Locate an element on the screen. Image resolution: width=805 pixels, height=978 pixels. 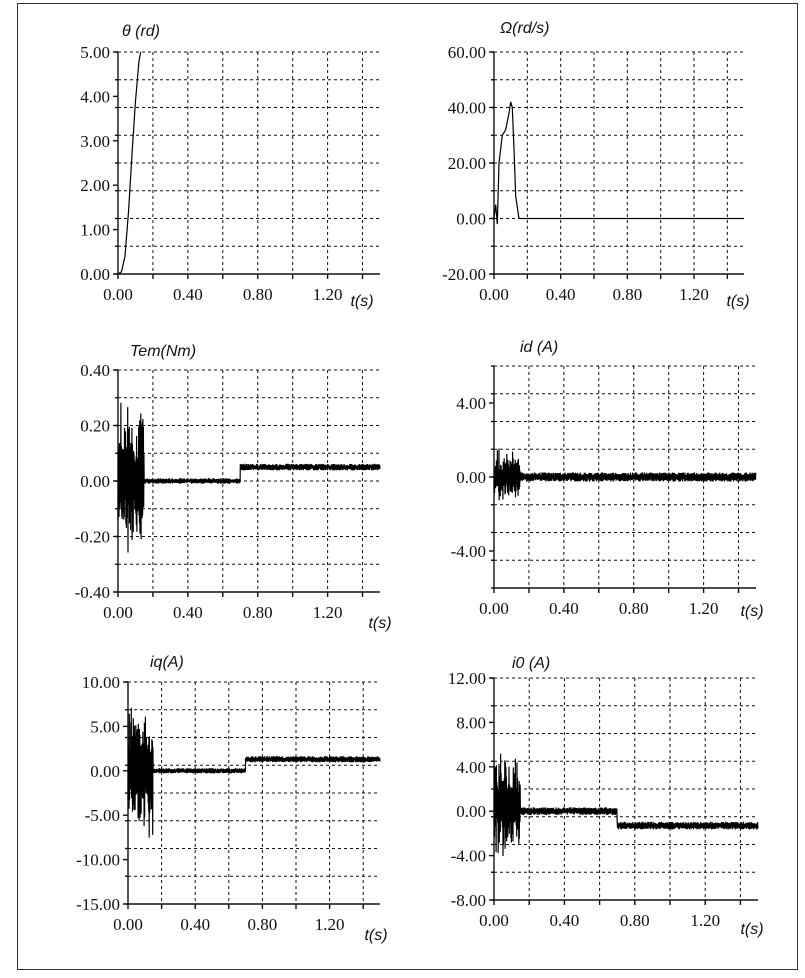
y-axis-label: θ (rd) is located at coordinates (141, 31).